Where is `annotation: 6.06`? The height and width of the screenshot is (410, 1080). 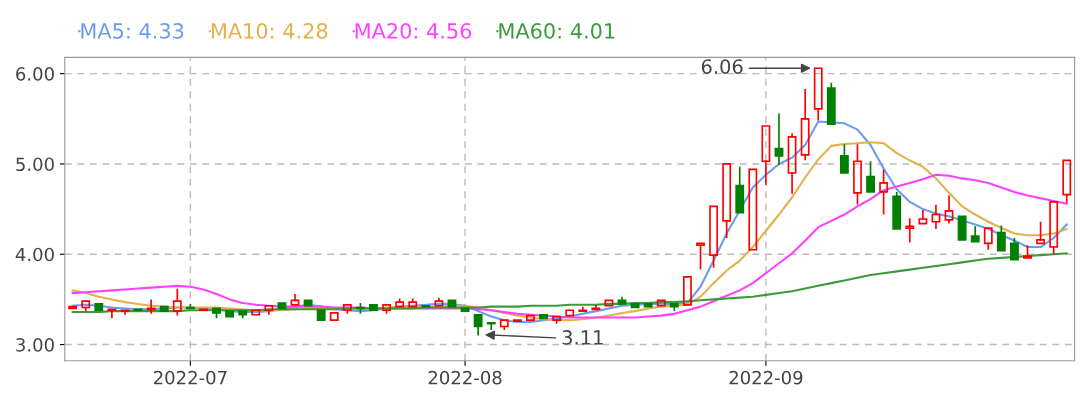
annotation: 6.06 is located at coordinates (722, 66).